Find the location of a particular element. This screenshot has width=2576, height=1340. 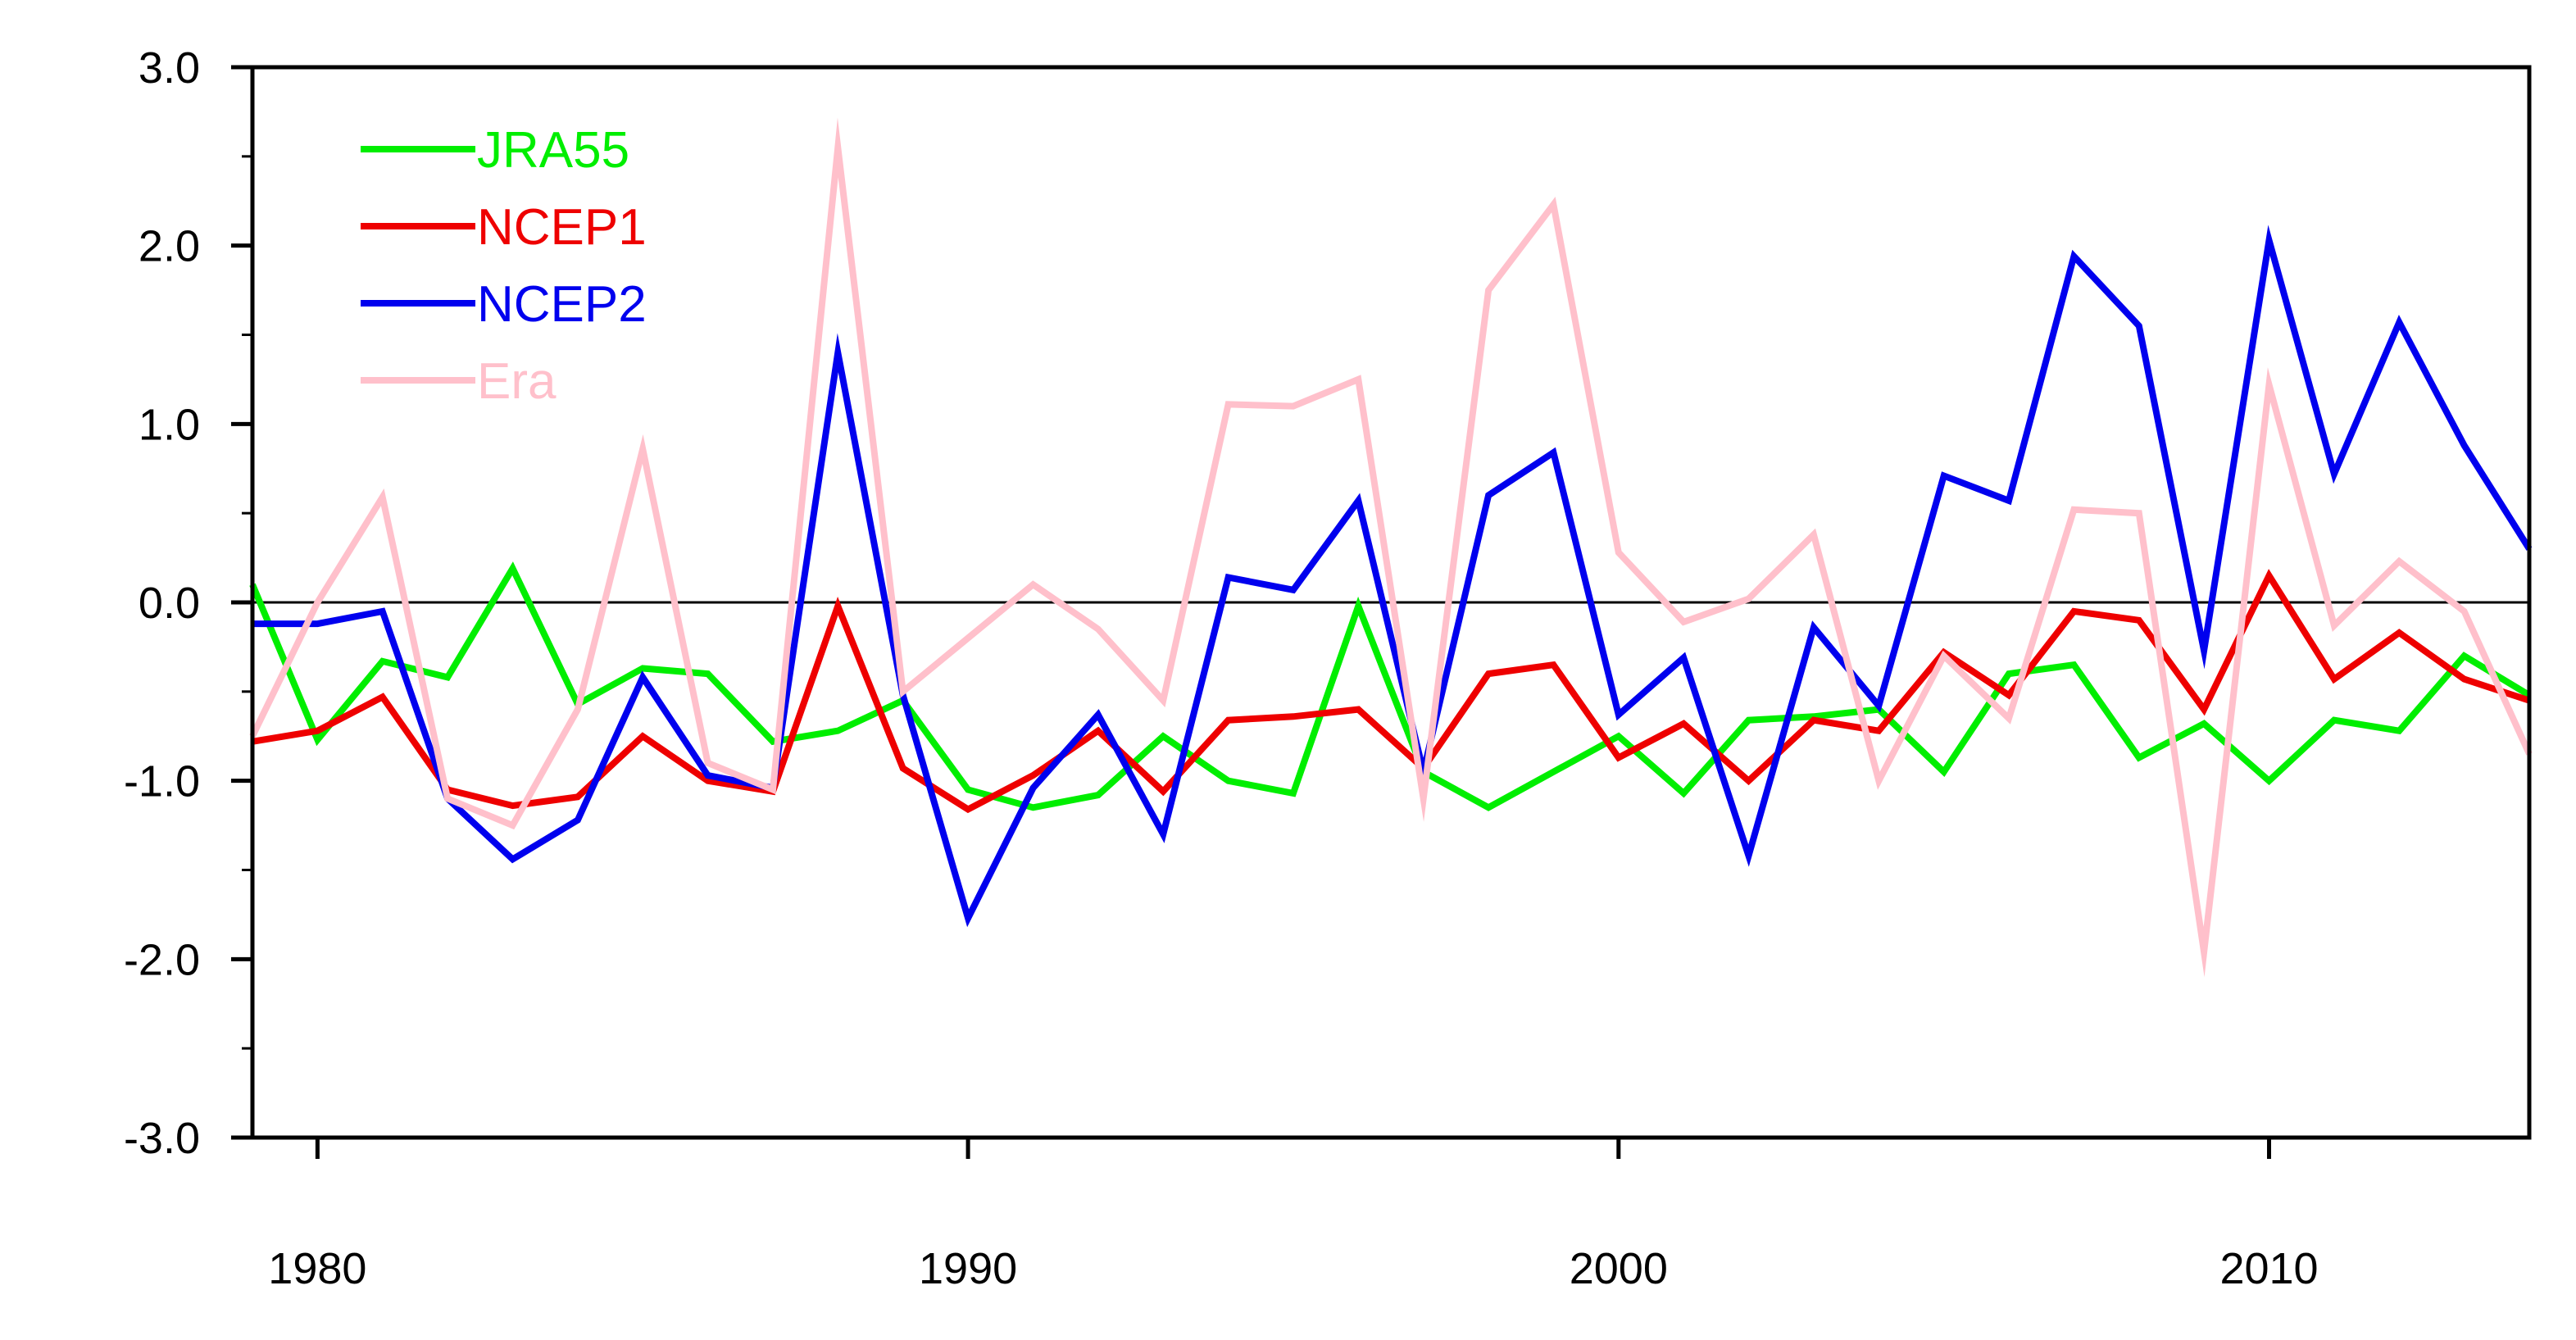

y-tick-label: -1.0 is located at coordinates (162, 781).